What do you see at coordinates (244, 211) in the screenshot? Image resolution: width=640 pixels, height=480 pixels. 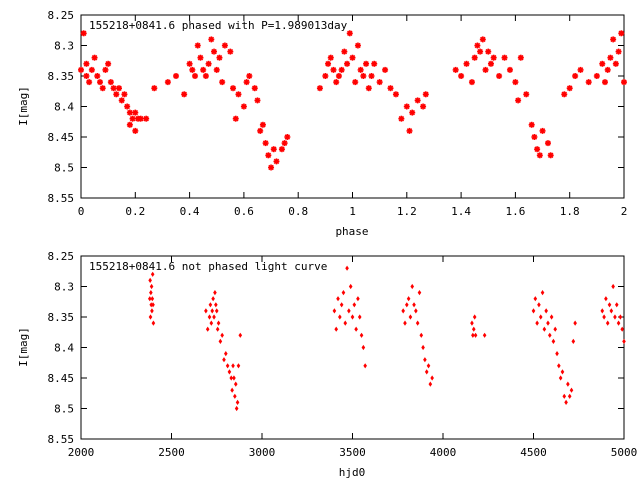 I see `x-tick-label: 0.6` at bounding box center [244, 211].